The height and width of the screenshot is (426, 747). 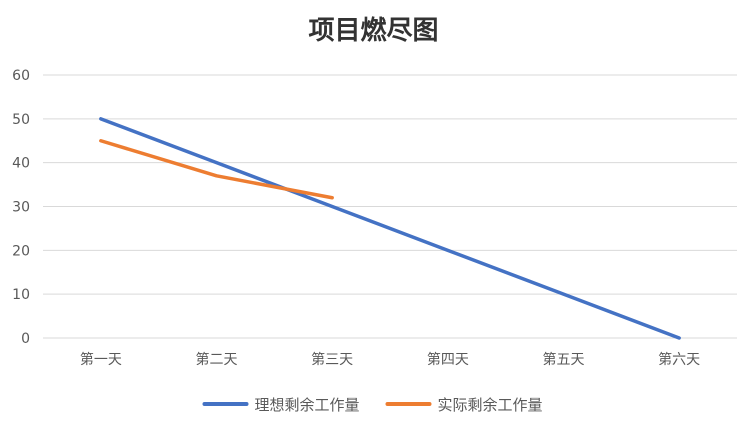 I want to click on x-tick-label: 第一天, so click(x=101, y=359).